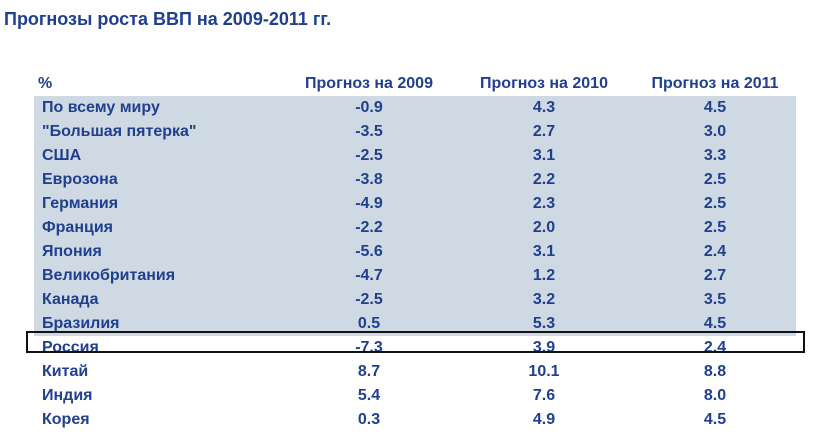  What do you see at coordinates (369, 83) in the screenshot?
I see `header-2009: Прогноз на 2009` at bounding box center [369, 83].